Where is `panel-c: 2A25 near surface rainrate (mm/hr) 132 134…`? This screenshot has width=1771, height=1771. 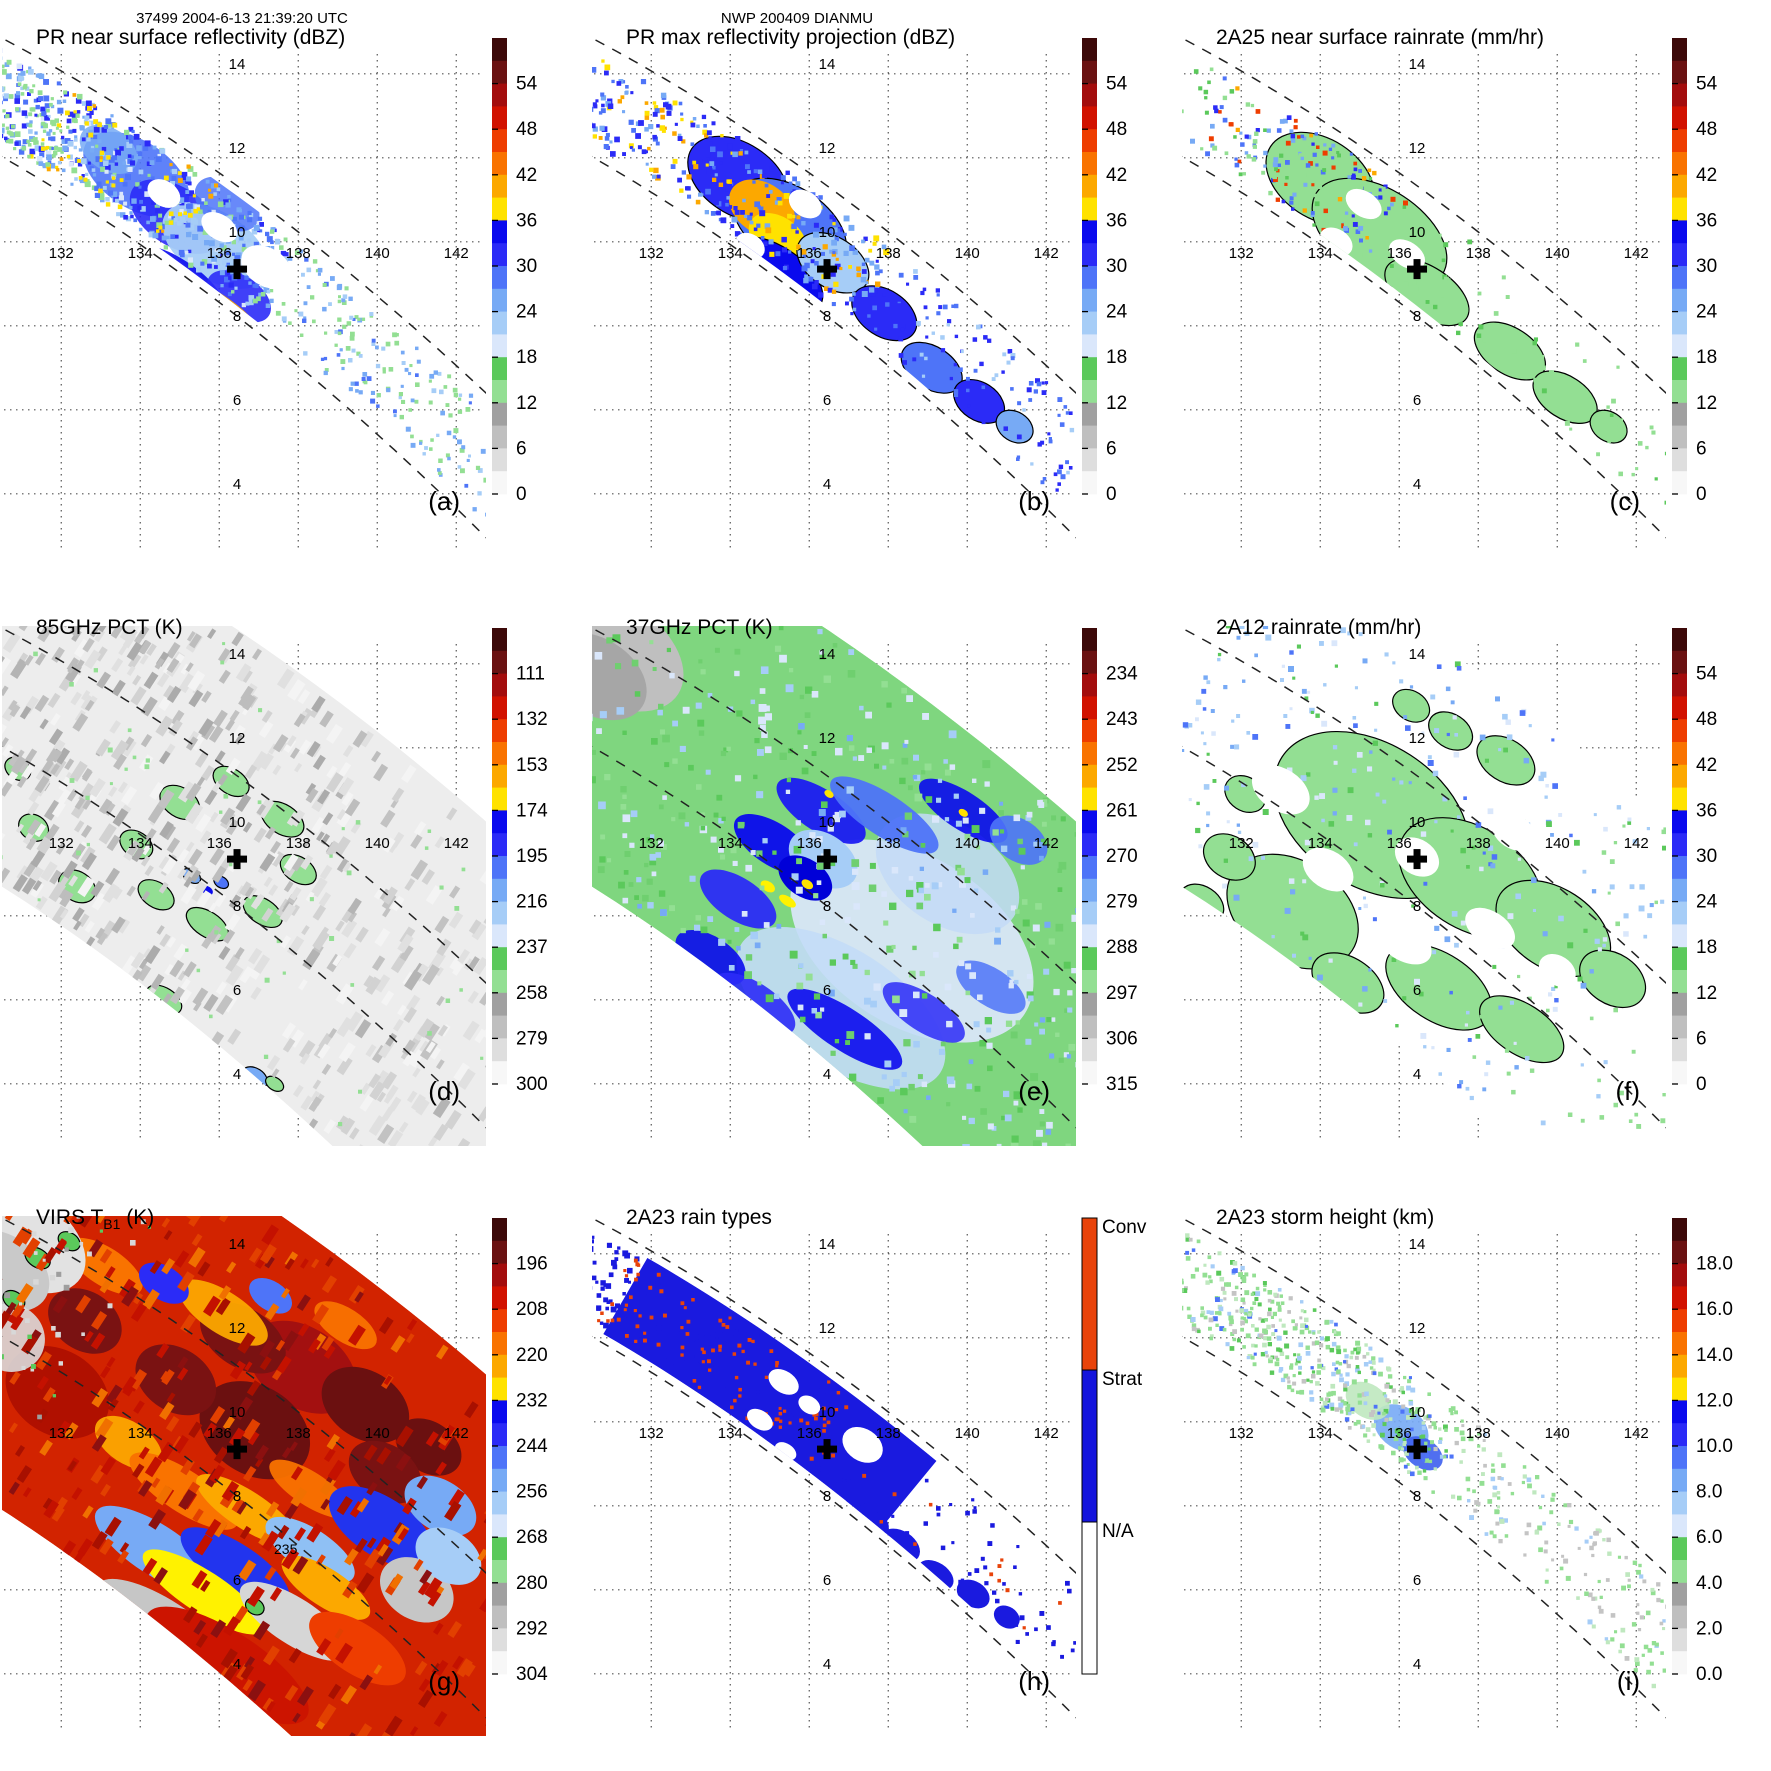
panel-c: 2A25 near surface rainrate (mm/hr) 132 134… is located at coordinates (1475, 295).